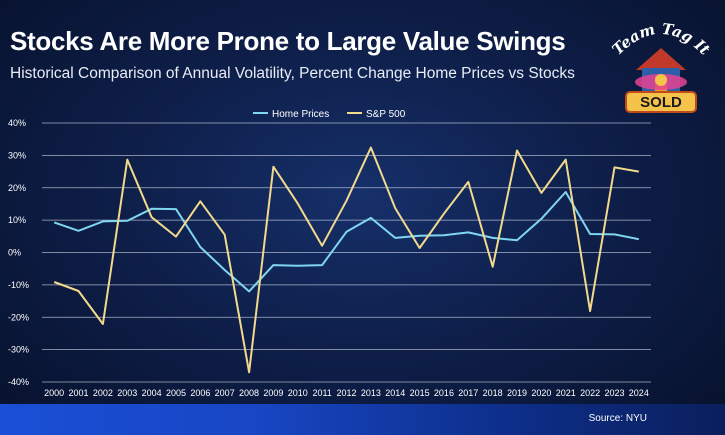  Describe the element at coordinates (321, 393) in the screenshot. I see `x-tick-label: 2011` at that location.